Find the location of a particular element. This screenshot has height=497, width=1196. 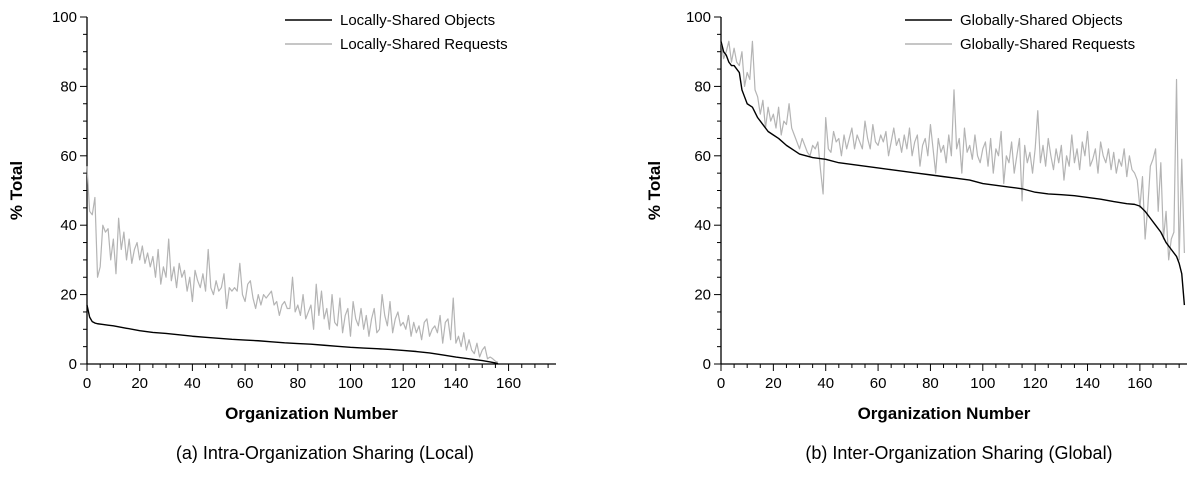

legend-label: Locally-Shared Objects is located at coordinates (417, 20).